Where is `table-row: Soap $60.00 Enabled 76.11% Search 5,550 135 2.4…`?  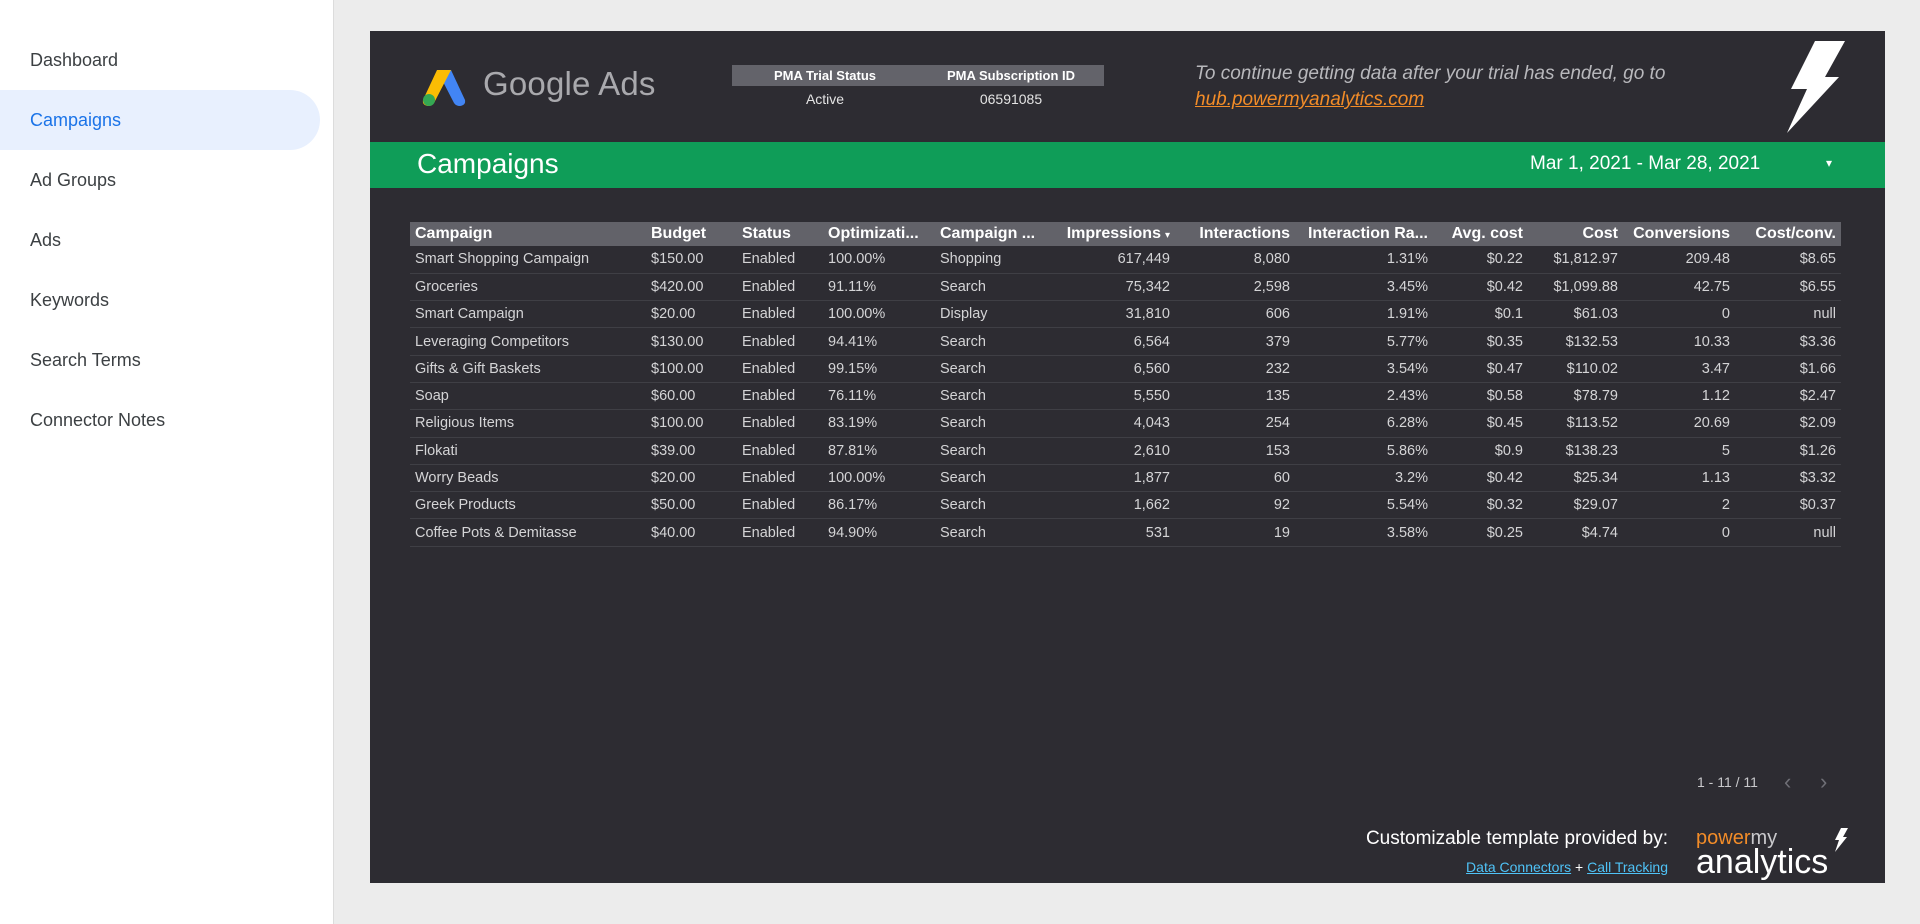
table-row: Soap $60.00 Enabled 76.11% Search 5,550 135 2.4… is located at coordinates (1125, 396).